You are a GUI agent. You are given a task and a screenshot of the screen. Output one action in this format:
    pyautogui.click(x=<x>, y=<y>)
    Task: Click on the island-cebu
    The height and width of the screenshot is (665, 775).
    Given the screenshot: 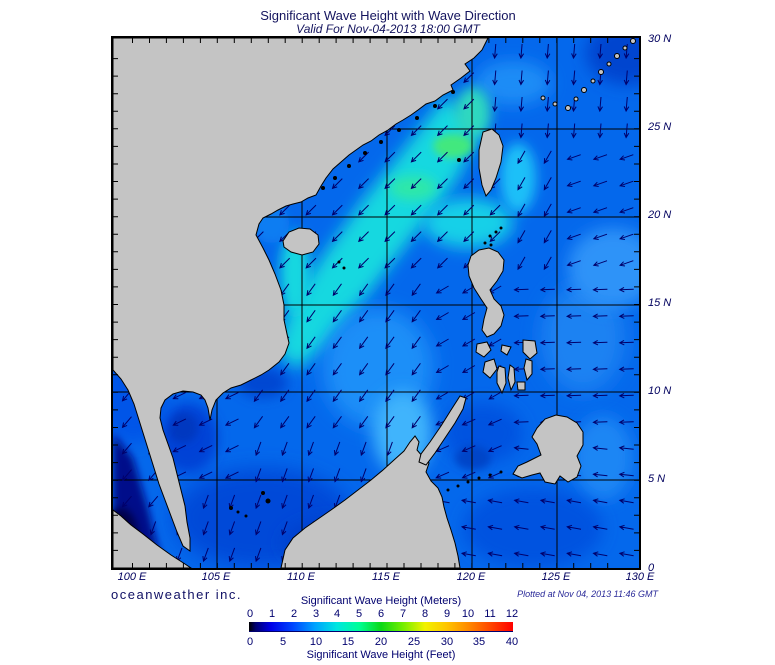 What is the action you would take?
    pyautogui.click(x=511, y=378)
    